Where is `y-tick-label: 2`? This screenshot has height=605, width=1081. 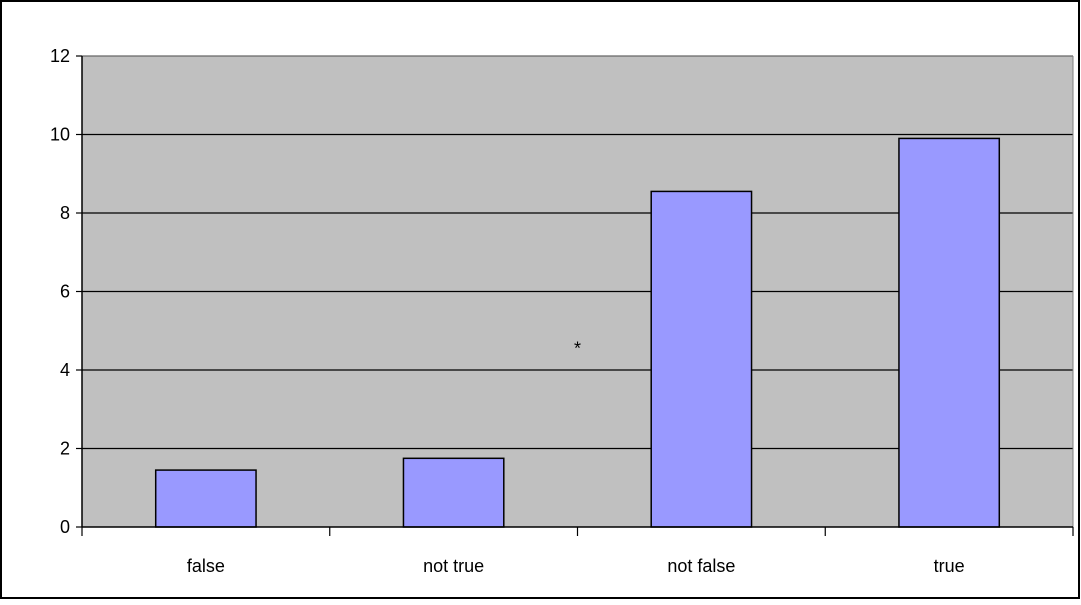 y-tick-label: 2 is located at coordinates (65, 449).